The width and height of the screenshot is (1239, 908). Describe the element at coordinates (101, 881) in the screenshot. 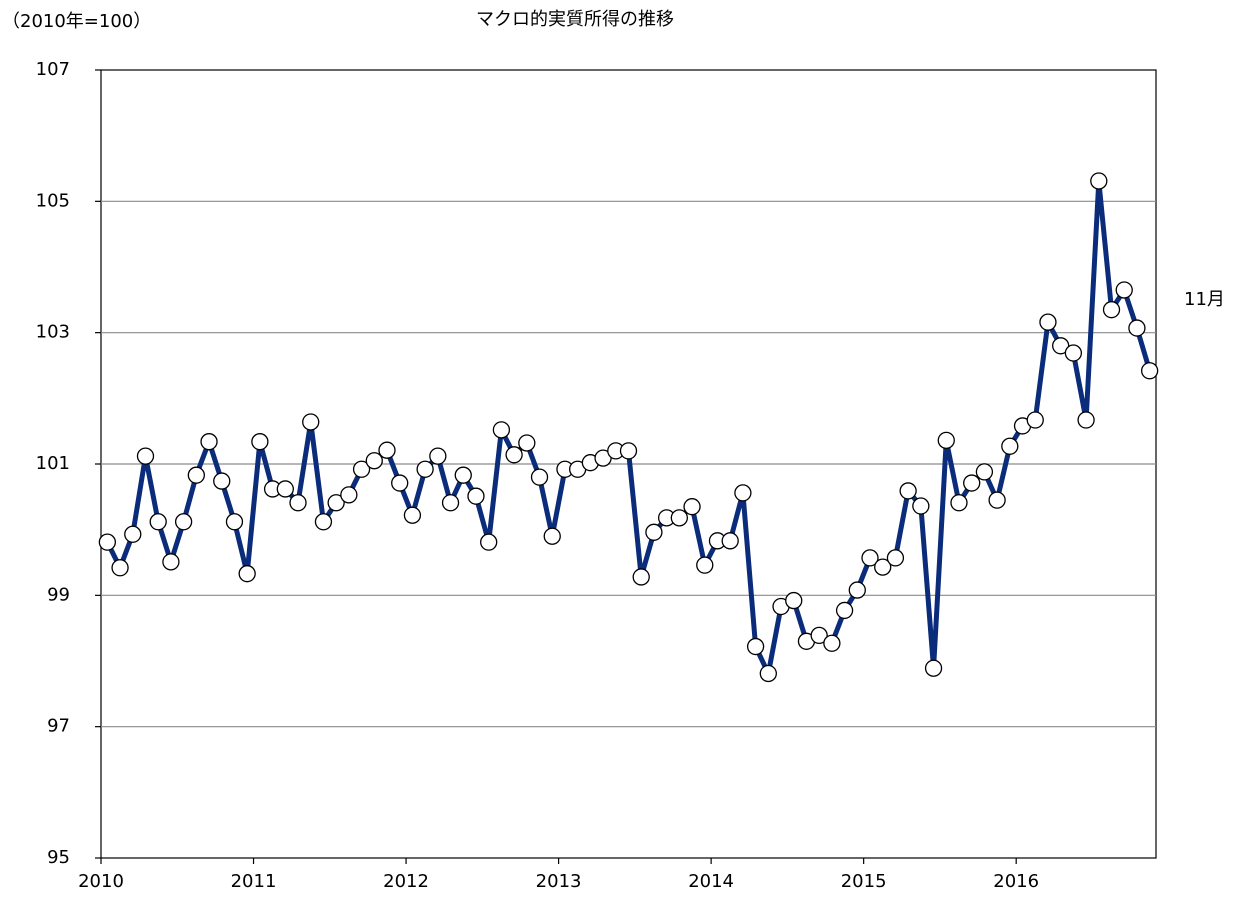

I see `x-tick-label: 2010` at that location.